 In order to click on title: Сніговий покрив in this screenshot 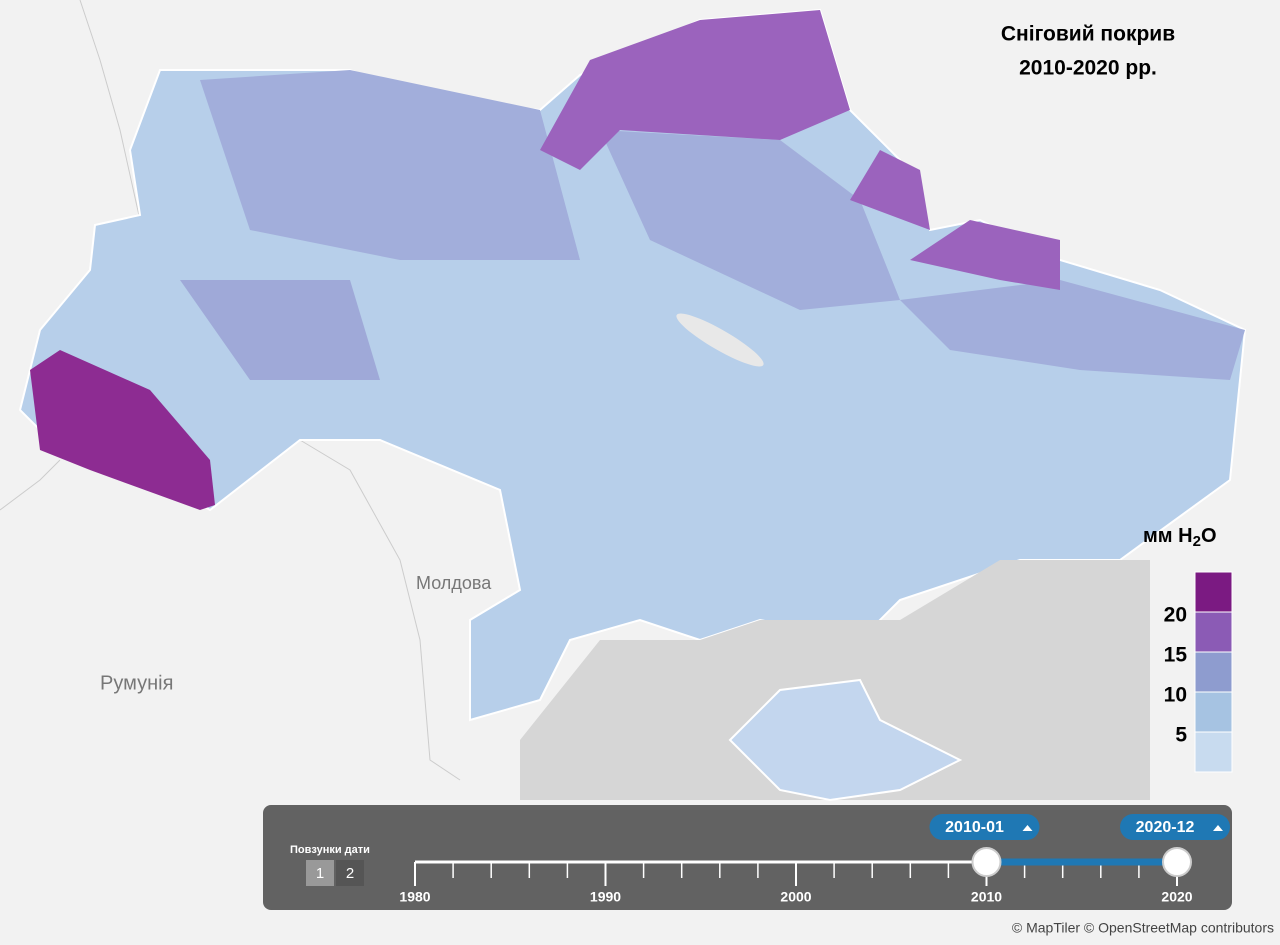, I will do `click(1088, 34)`.